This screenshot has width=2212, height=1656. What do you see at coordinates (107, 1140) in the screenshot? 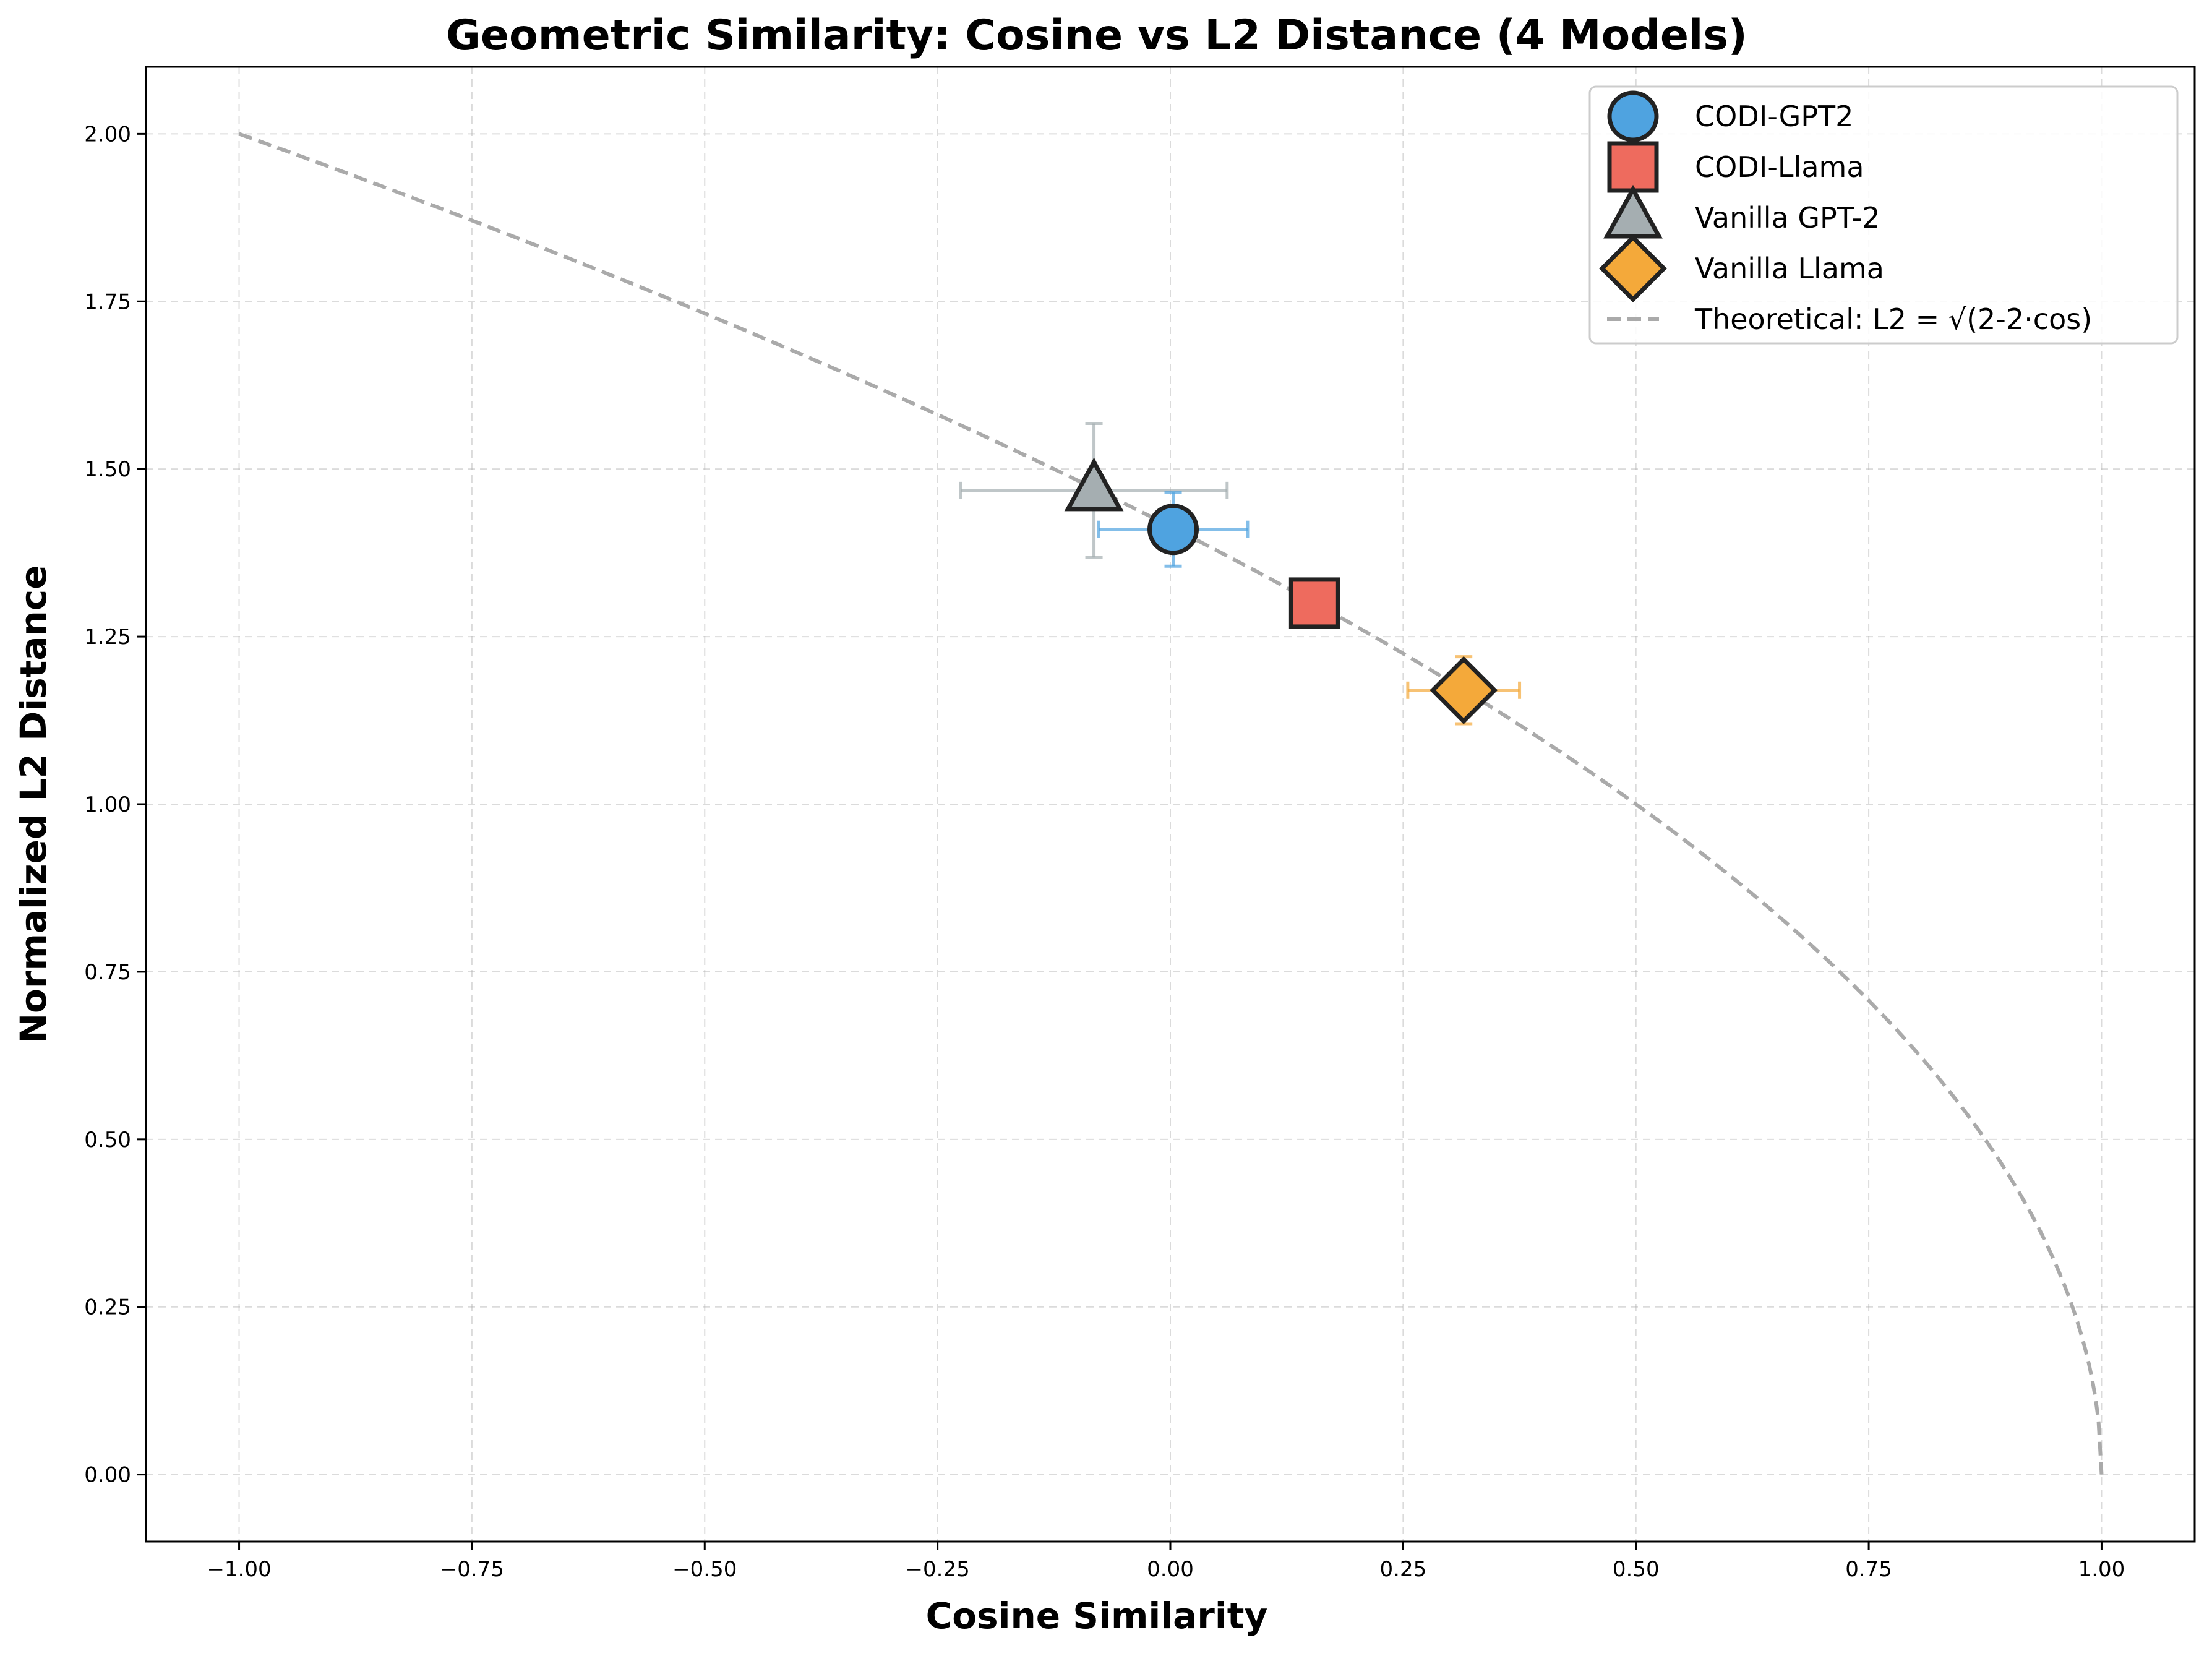
I see `y-tick-label: 0.50` at bounding box center [107, 1140].